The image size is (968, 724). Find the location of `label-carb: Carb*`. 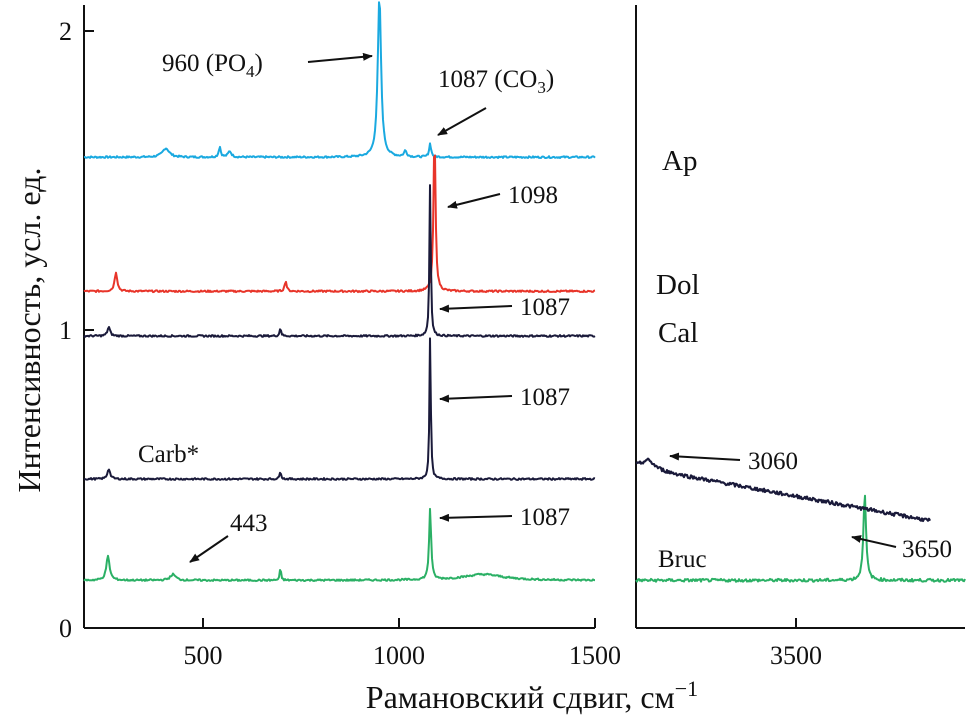

label-carb: Carb* is located at coordinates (168, 454).